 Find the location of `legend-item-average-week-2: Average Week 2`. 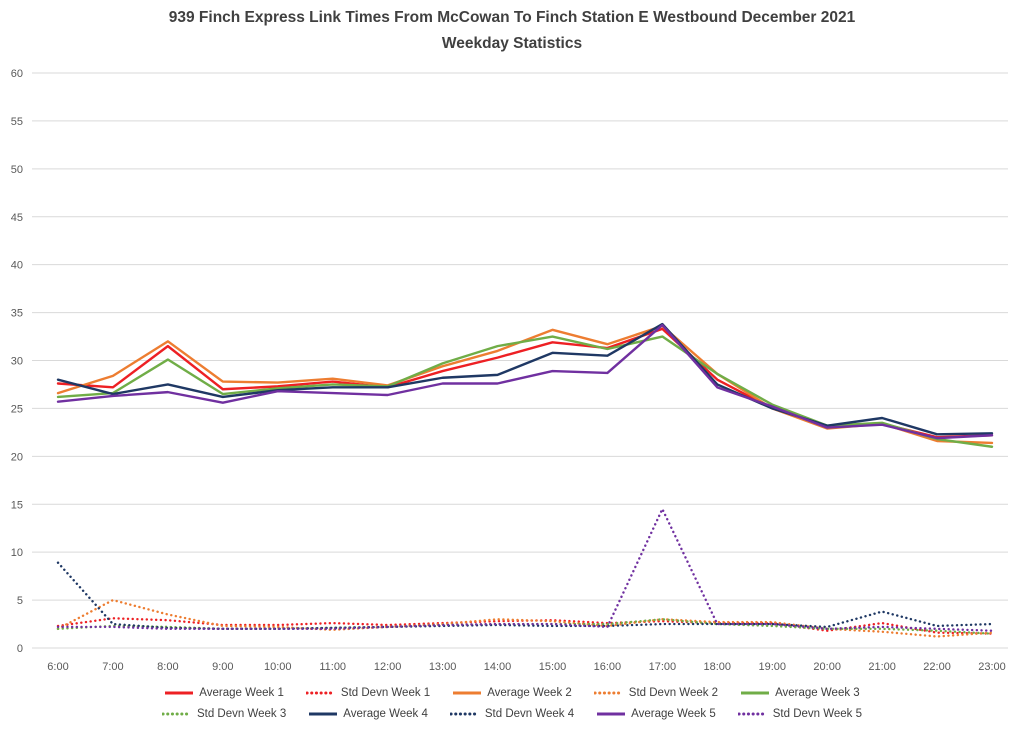

legend-item-average-week-2: Average Week 2 is located at coordinates (512, 693).